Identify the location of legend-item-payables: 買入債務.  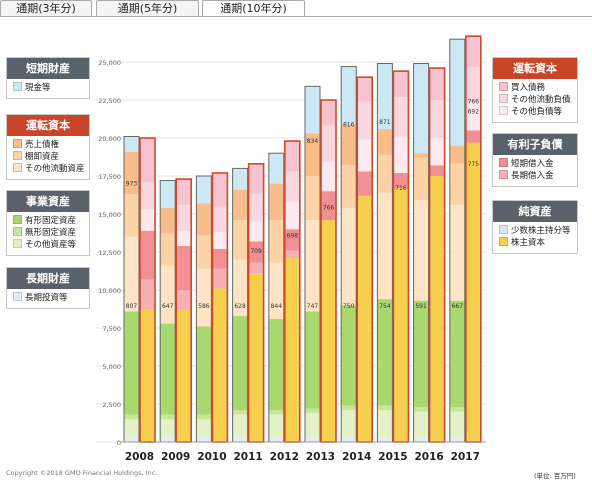
(538, 88).